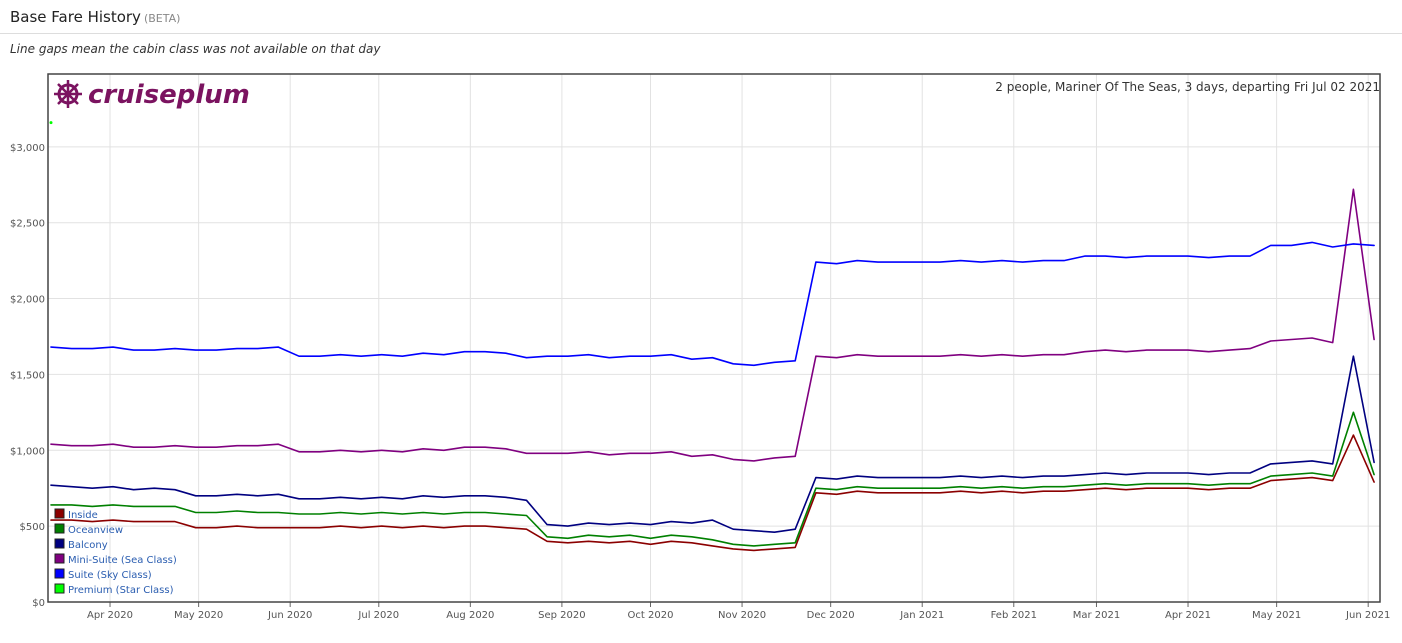 Image resolution: width=1402 pixels, height=643 pixels. I want to click on y-tick-label: $2,000, so click(27, 300).